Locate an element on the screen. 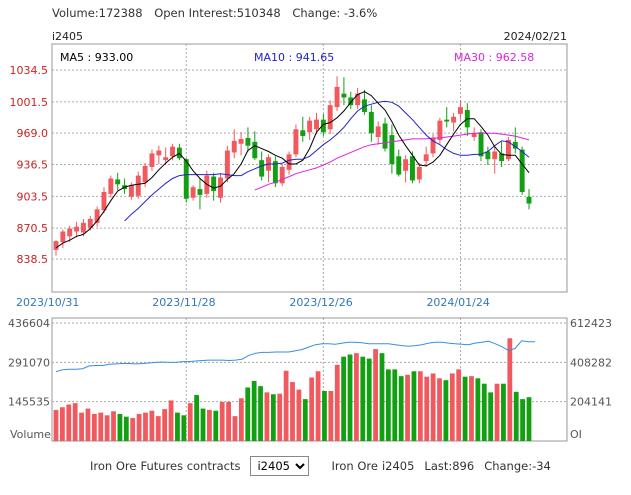 The width and height of the screenshot is (631, 495). contract-select: i2405 is located at coordinates (280, 466).